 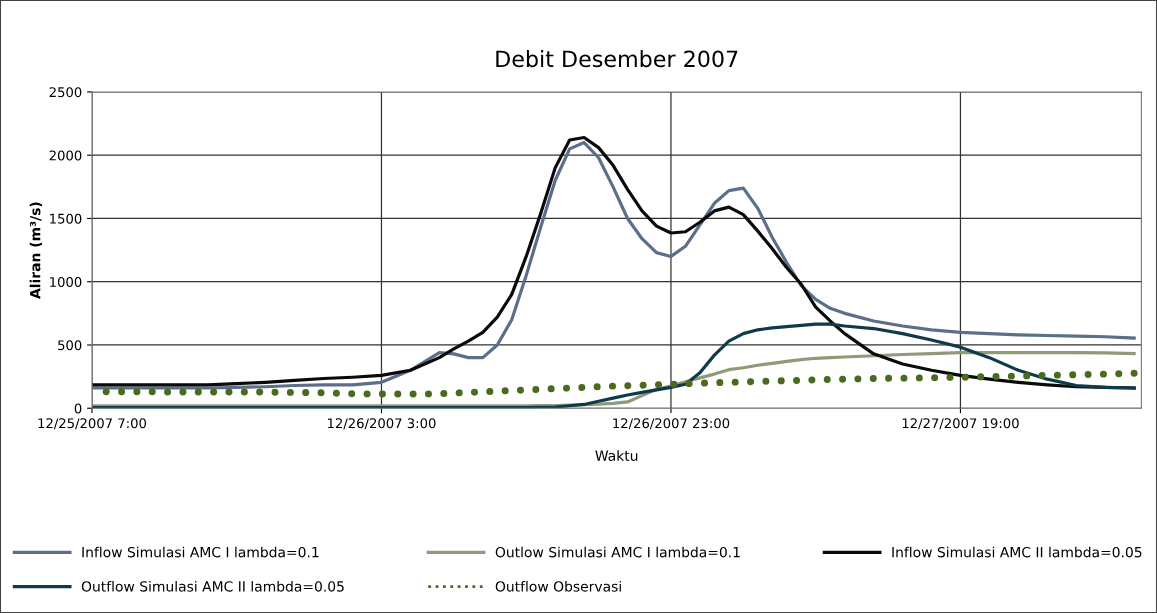 I want to click on x-tick-label: 12/25/2007 7:00, so click(x=92, y=424).